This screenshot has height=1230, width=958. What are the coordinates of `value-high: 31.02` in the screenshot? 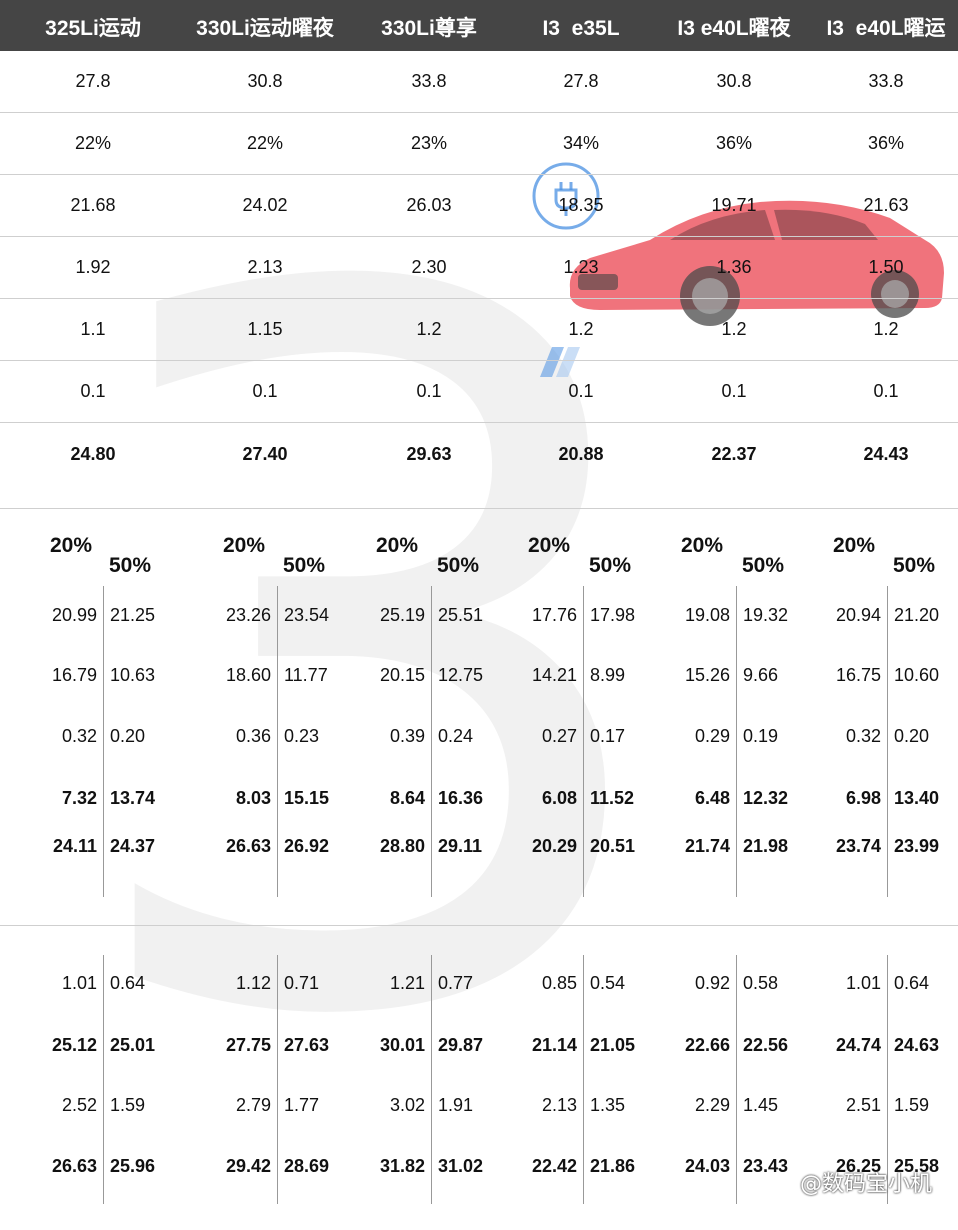 It's located at (461, 1166).